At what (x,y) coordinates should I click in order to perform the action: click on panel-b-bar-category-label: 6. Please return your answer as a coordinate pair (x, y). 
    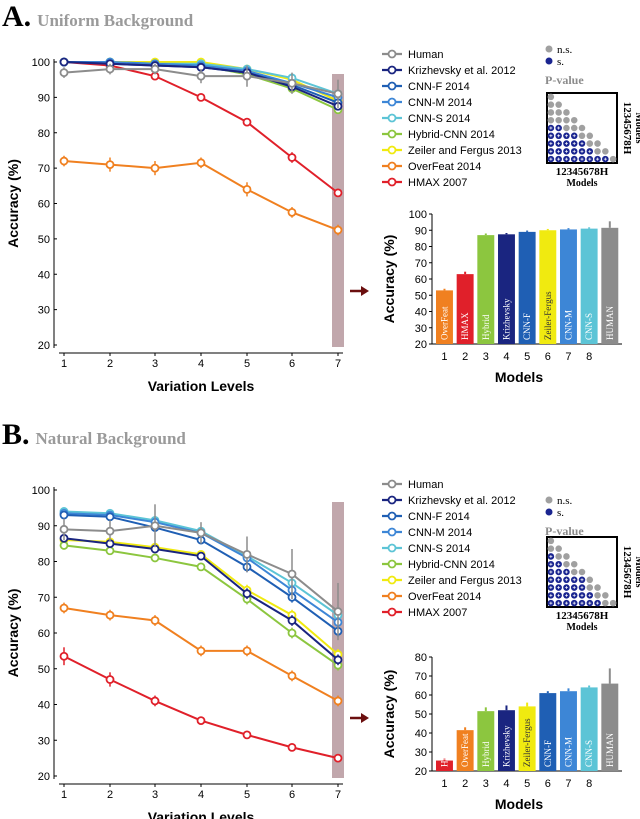
    Looking at the image, I should click on (548, 784).